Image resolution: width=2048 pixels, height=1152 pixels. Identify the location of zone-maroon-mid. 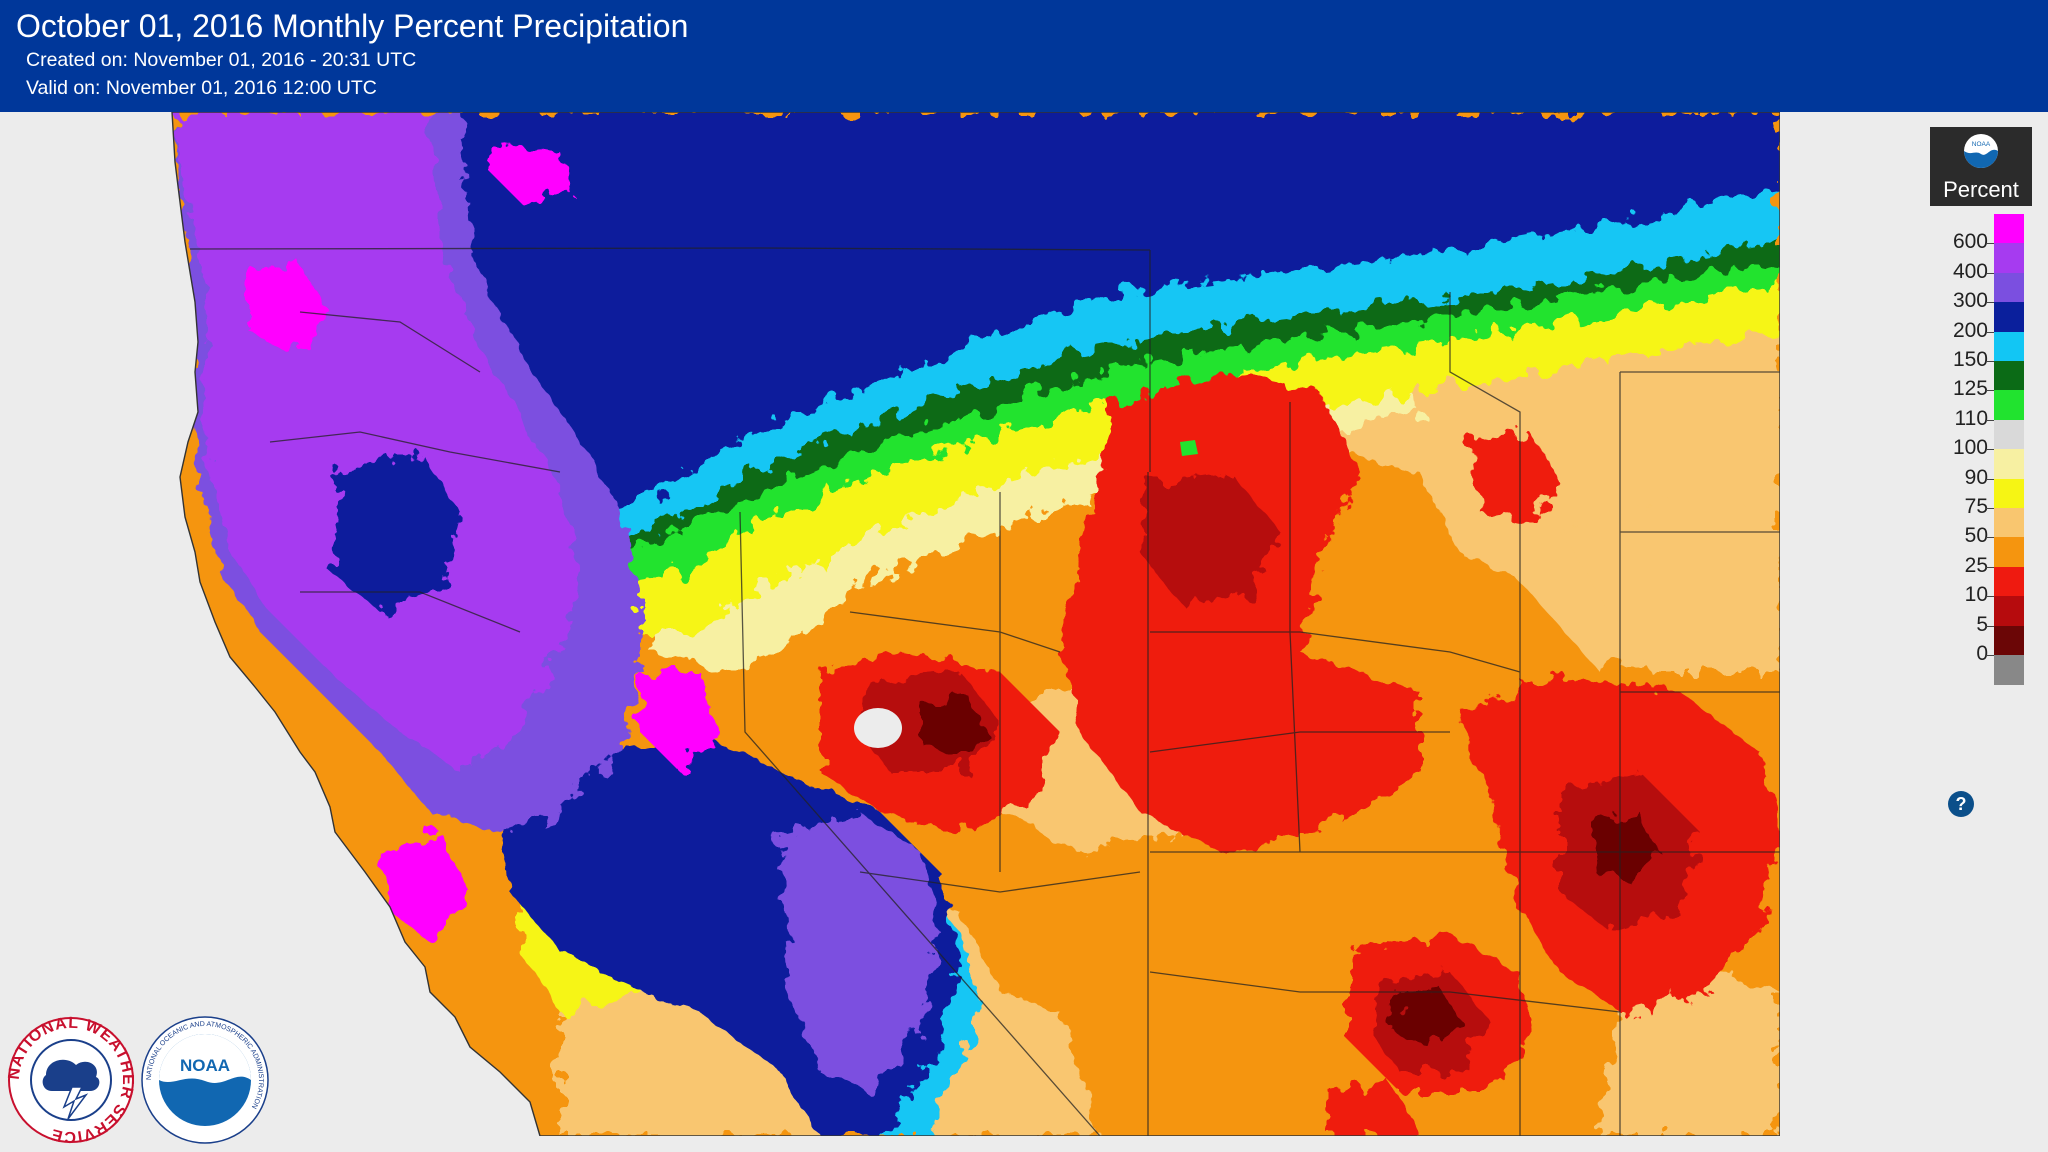
(952, 727).